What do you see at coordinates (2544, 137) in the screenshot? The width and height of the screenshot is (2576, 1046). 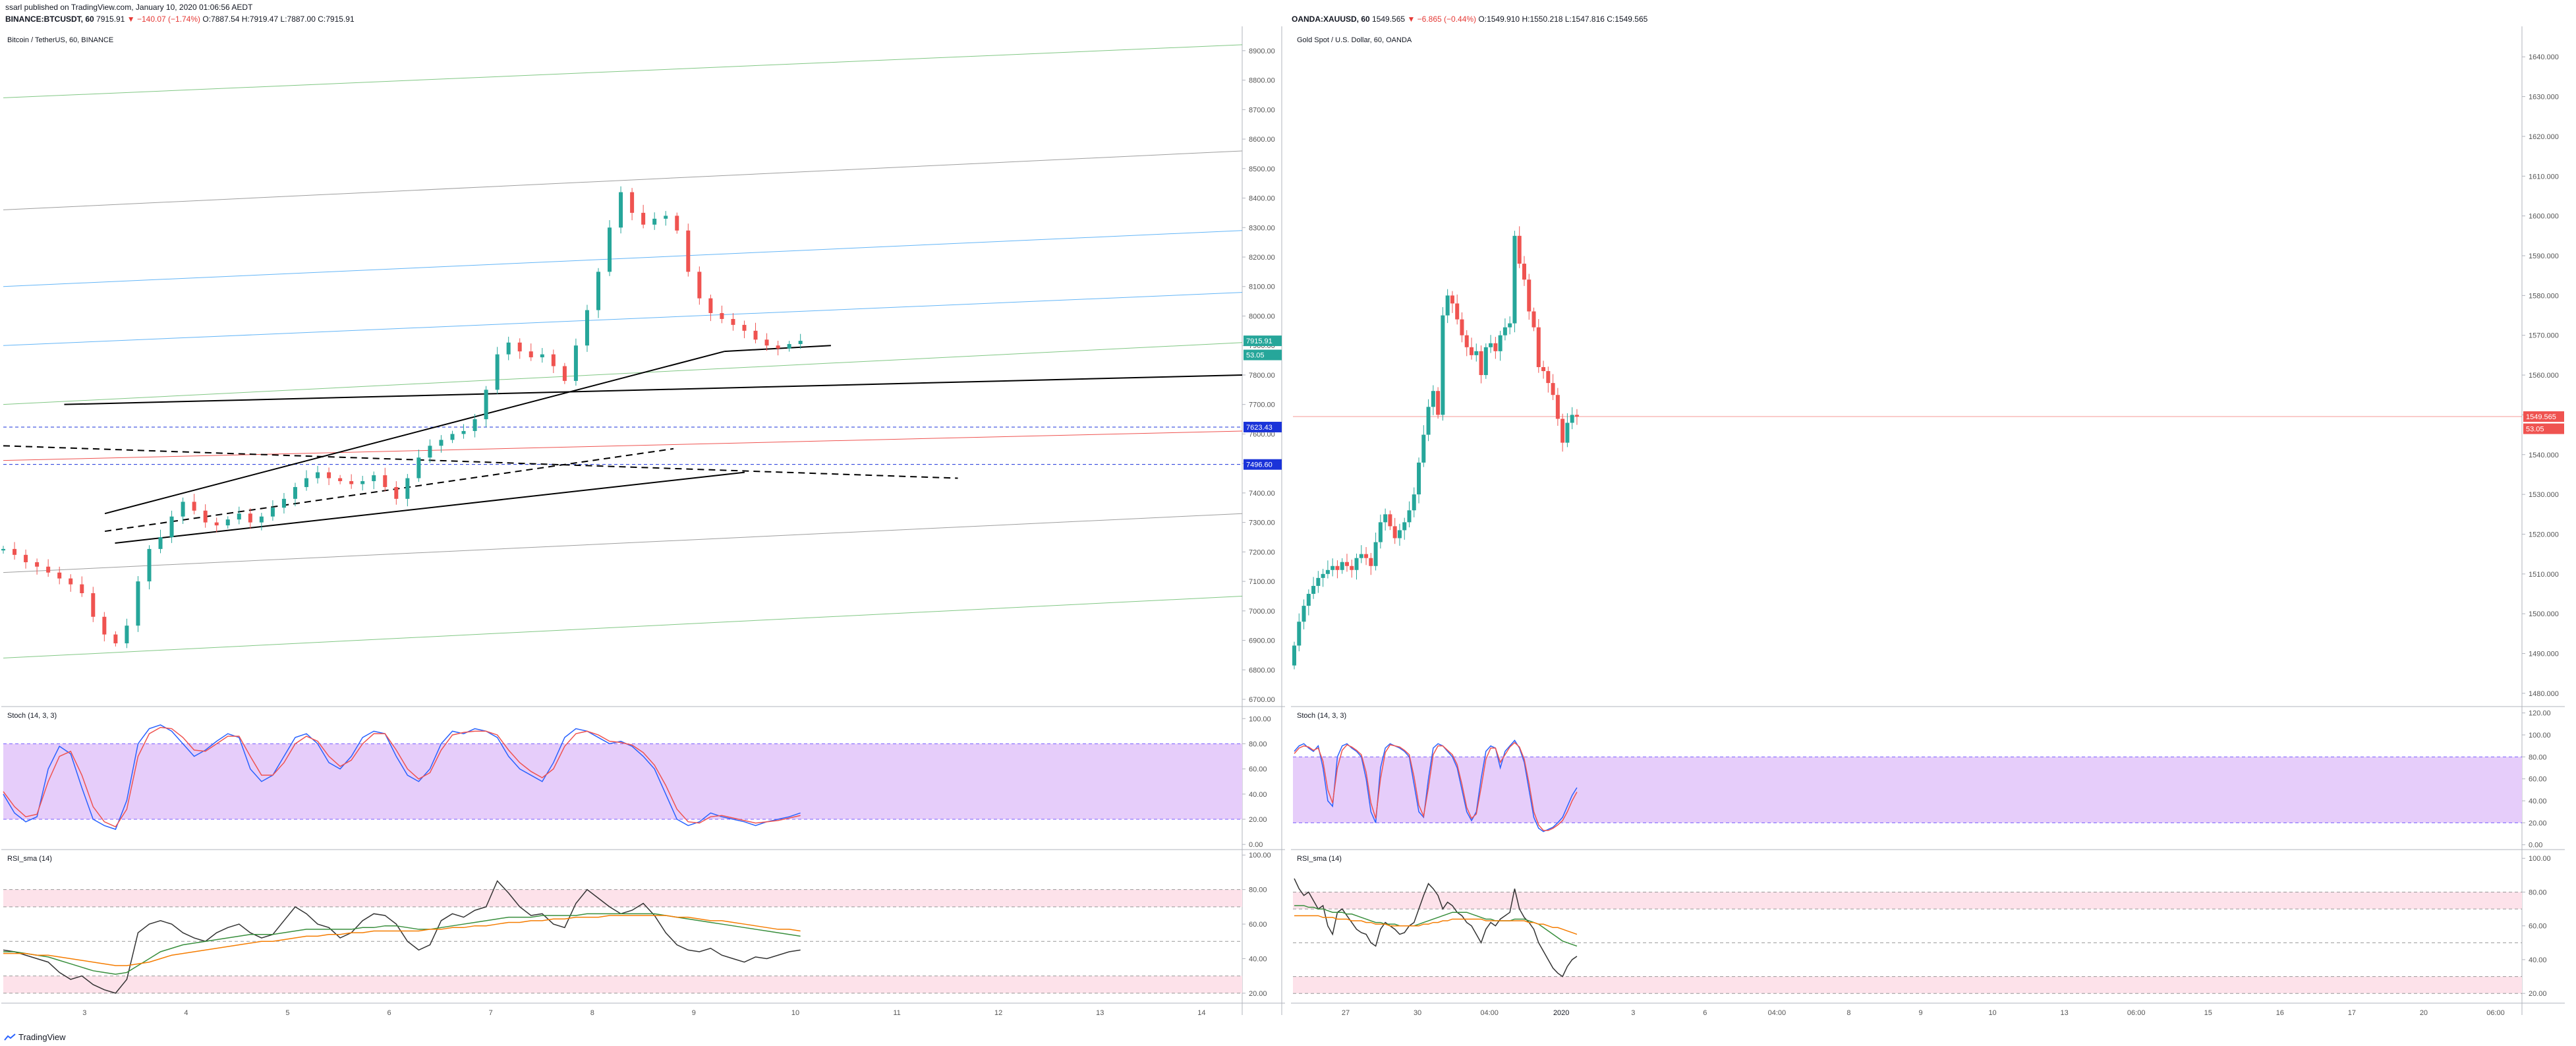 I see `y-tick-label: 1620.000` at bounding box center [2544, 137].